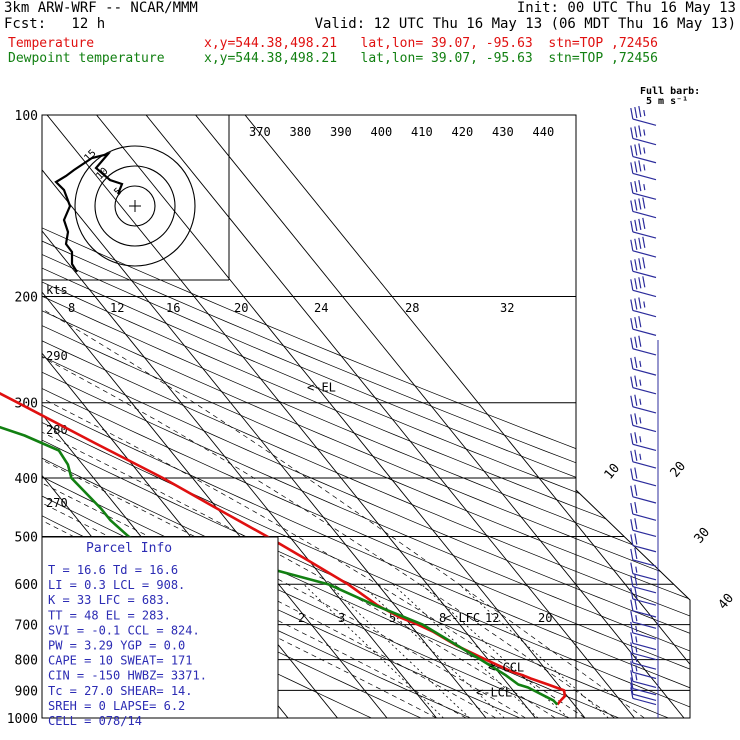  I want to click on dry-adiabat-label-280: 280, so click(57, 430).